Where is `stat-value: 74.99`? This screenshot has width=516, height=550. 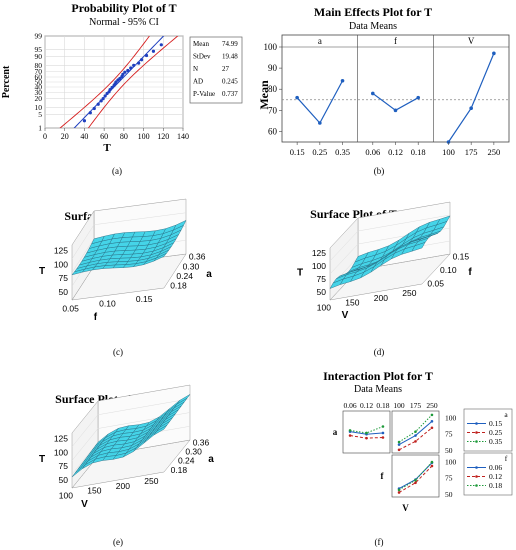 stat-value: 74.99 is located at coordinates (230, 44).